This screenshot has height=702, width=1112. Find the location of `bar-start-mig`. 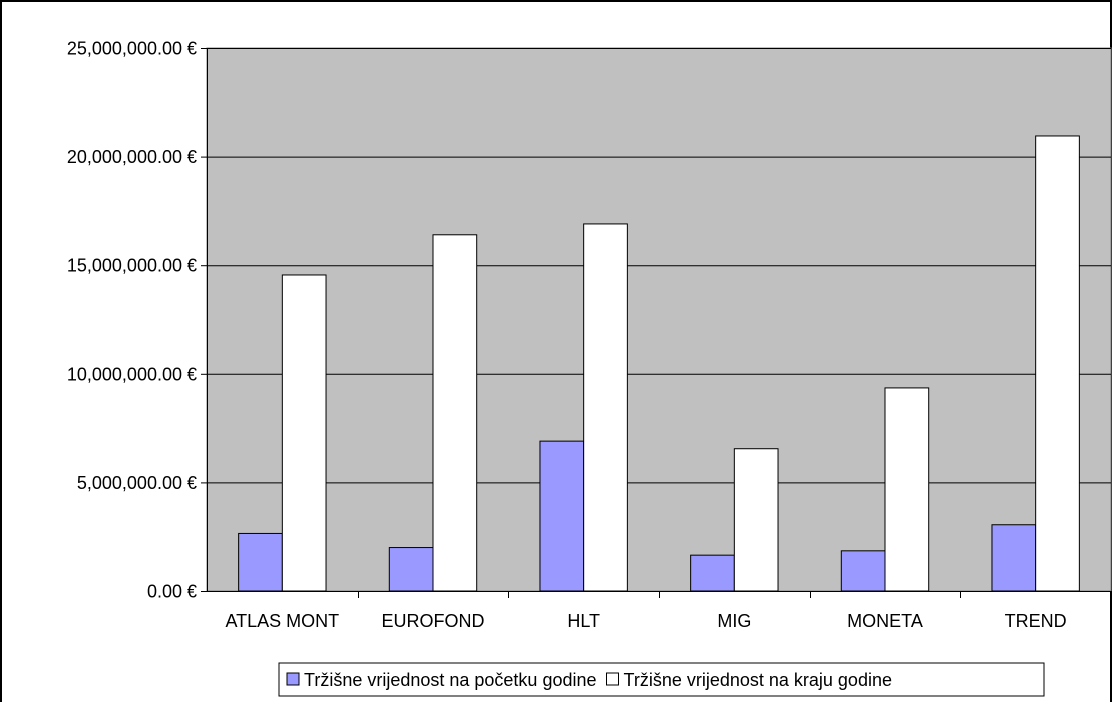

bar-start-mig is located at coordinates (712, 573).